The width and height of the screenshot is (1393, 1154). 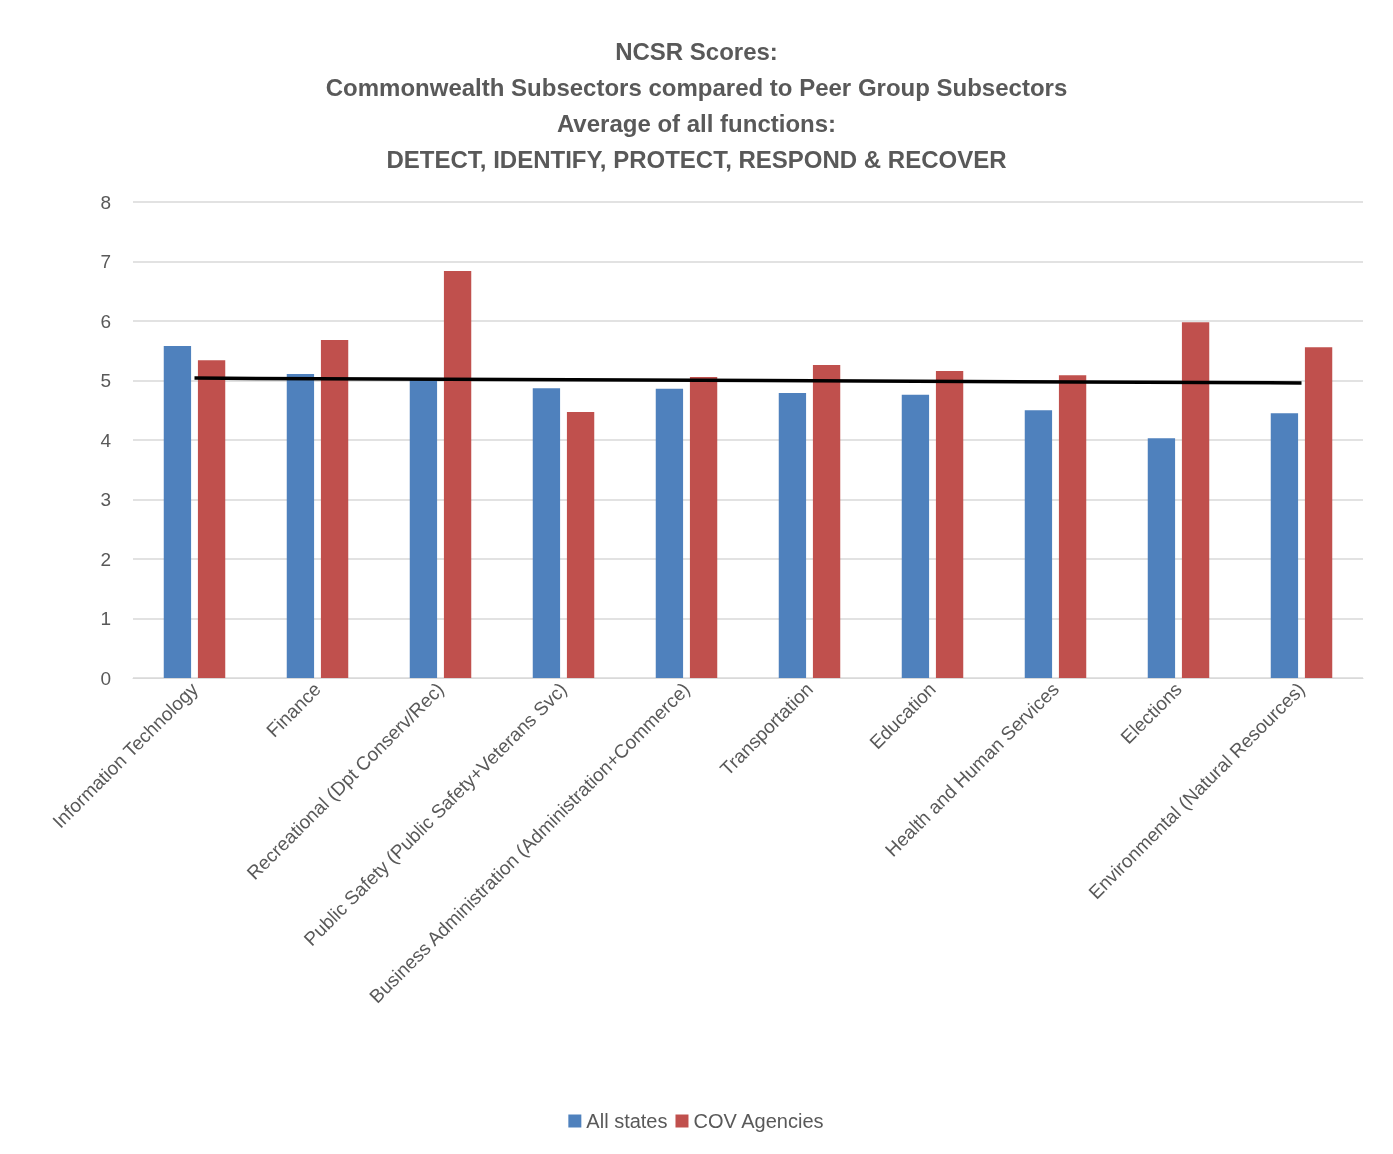 I want to click on y-tick-label: 6, so click(x=105, y=321).